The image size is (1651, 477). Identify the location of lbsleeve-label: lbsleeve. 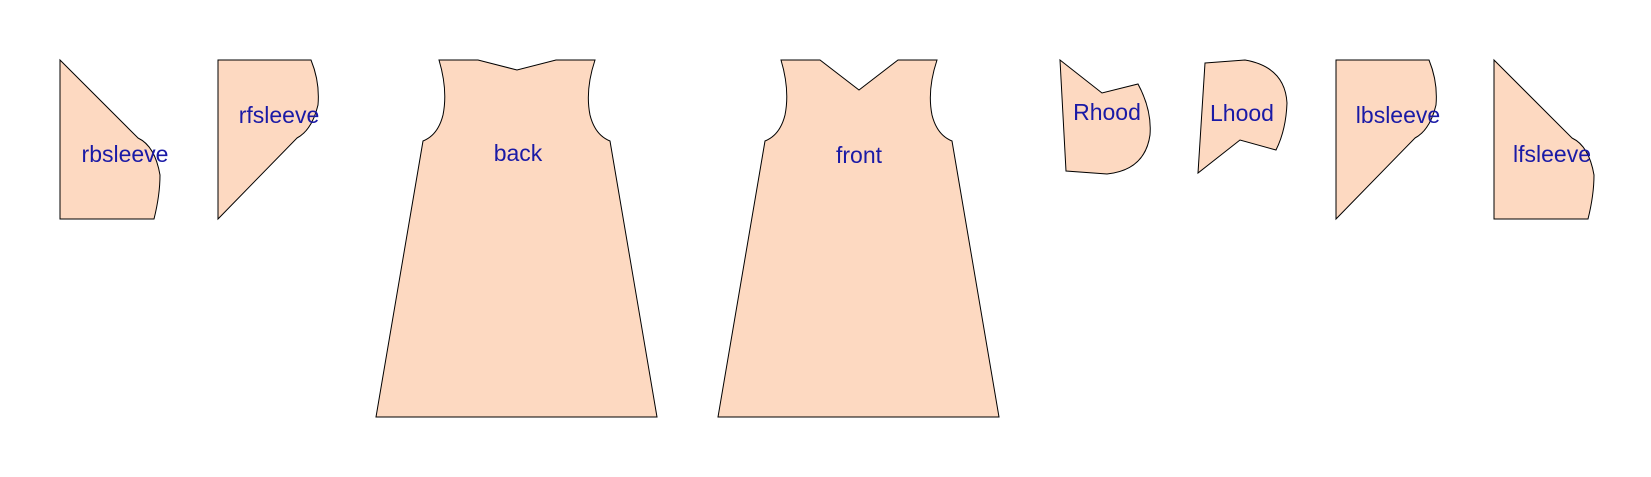
(1398, 115).